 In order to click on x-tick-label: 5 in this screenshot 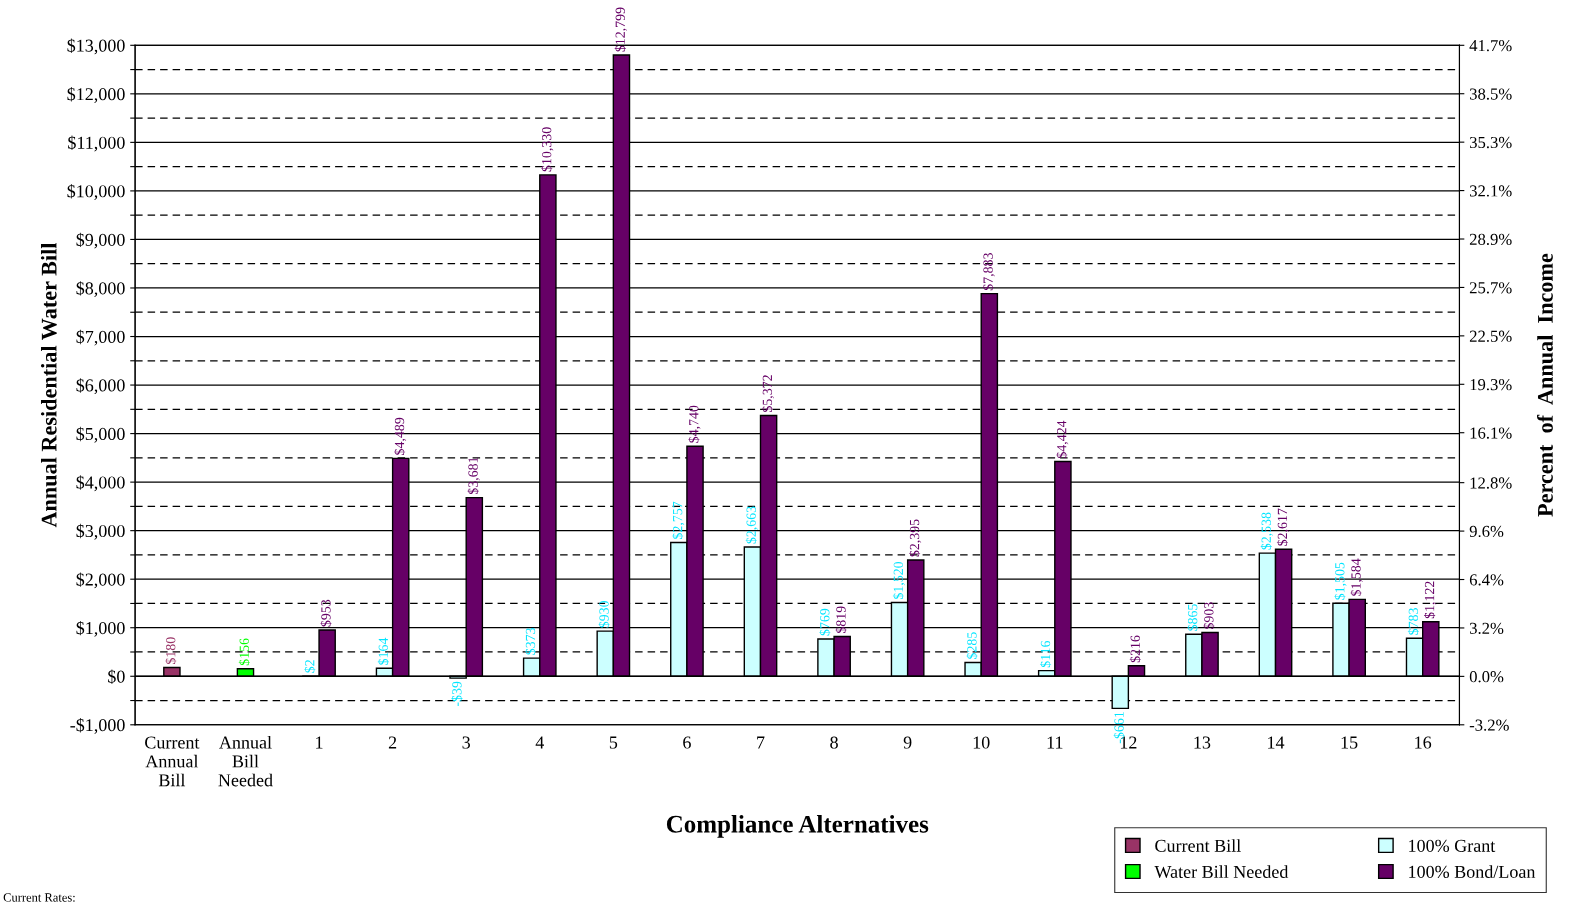, I will do `click(613, 742)`.